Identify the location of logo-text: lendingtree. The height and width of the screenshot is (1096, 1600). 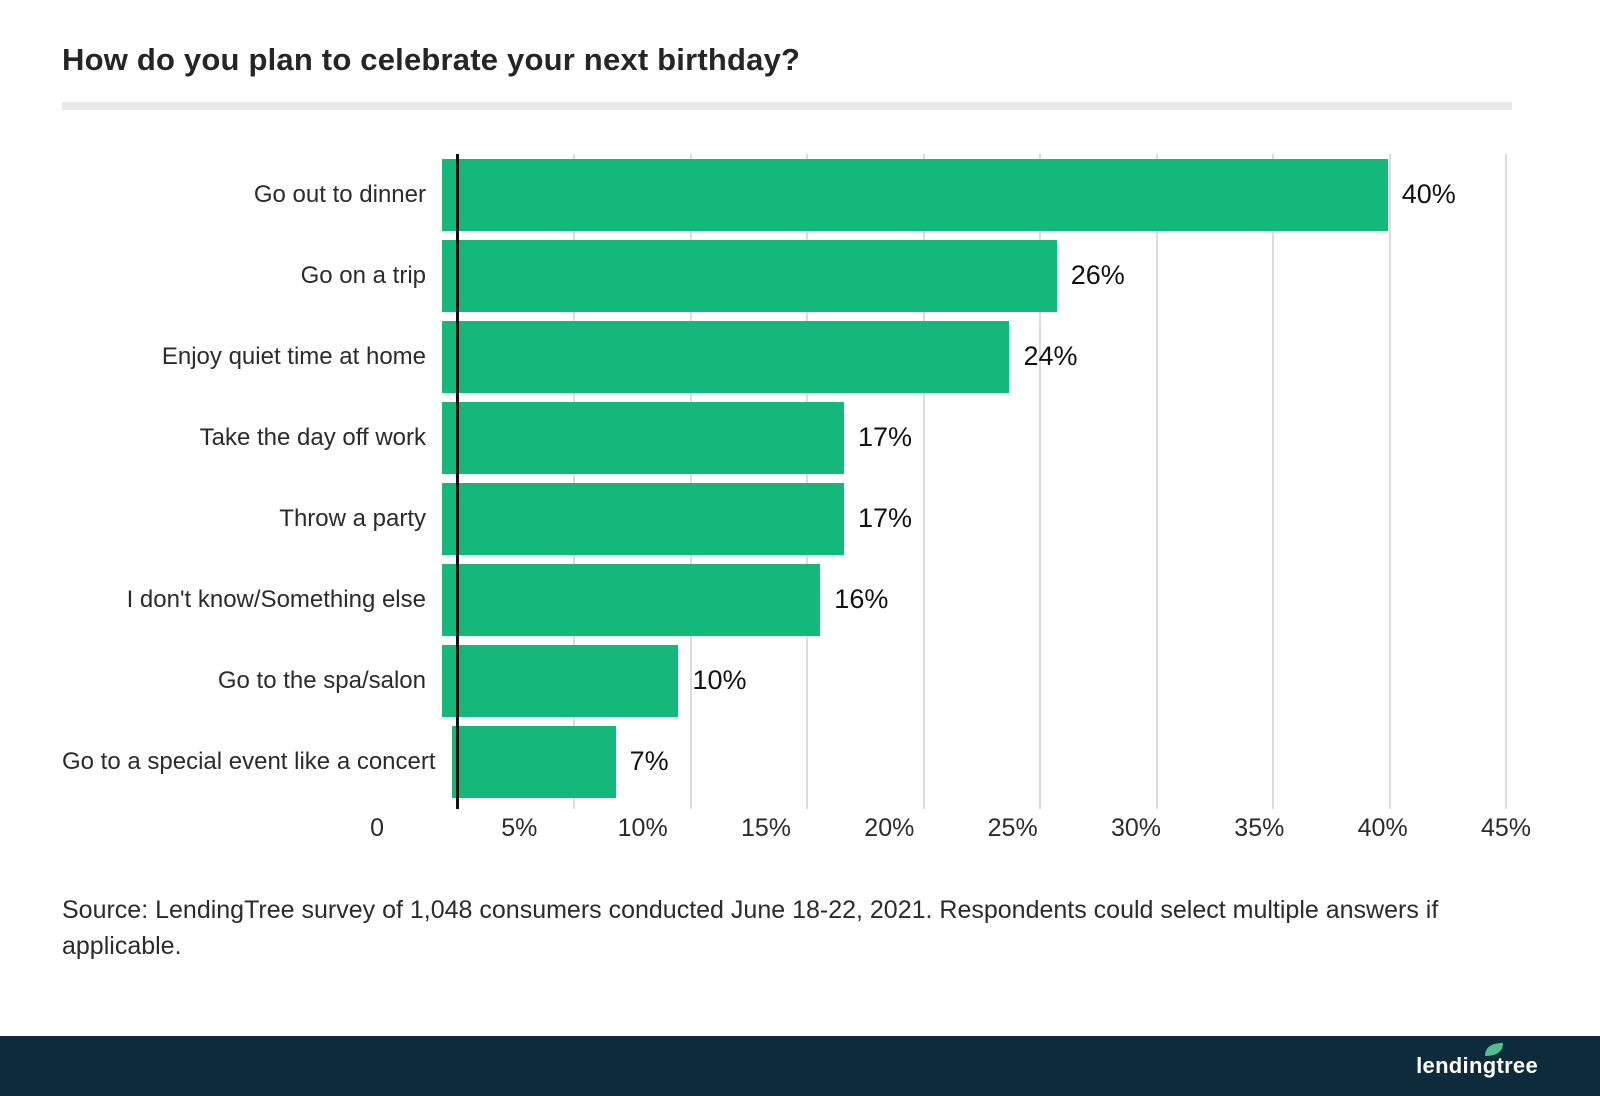
(1477, 1065).